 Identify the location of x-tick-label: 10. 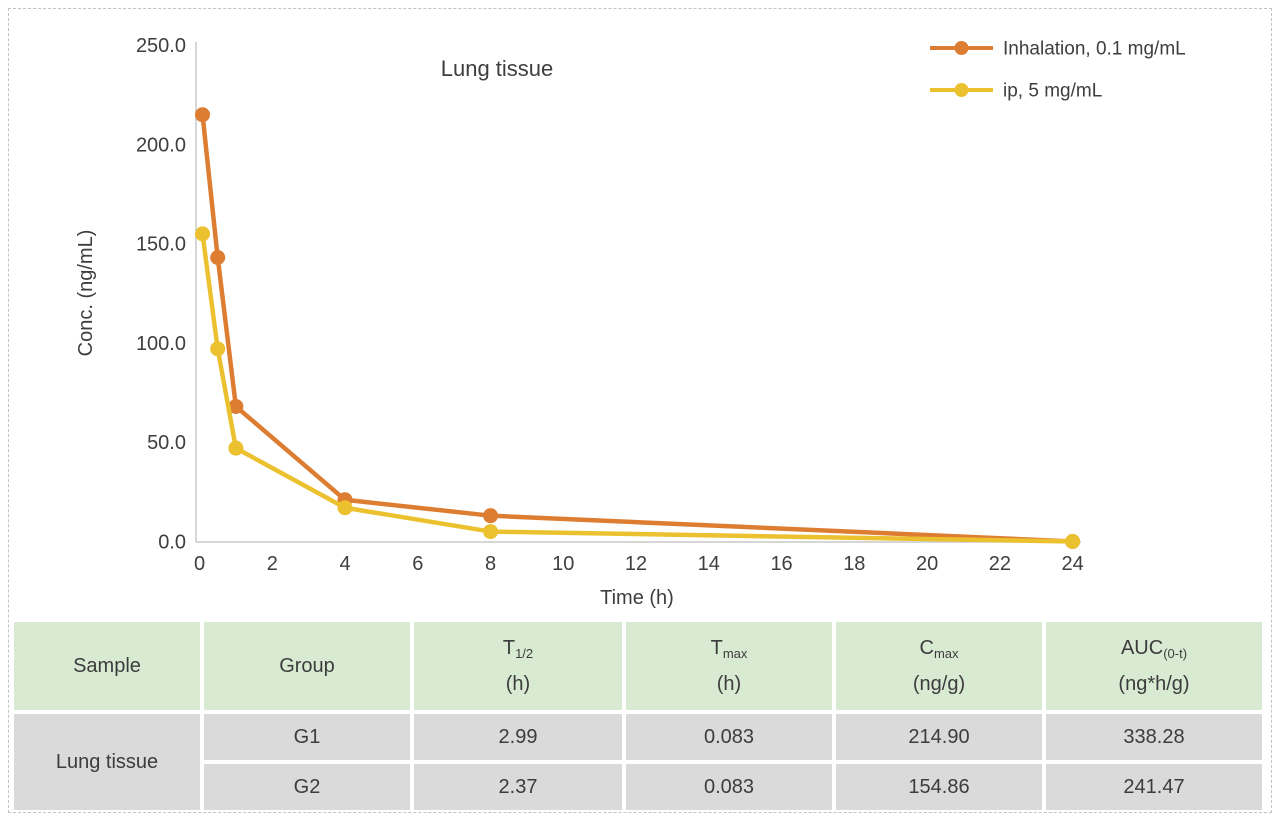
(563, 564).